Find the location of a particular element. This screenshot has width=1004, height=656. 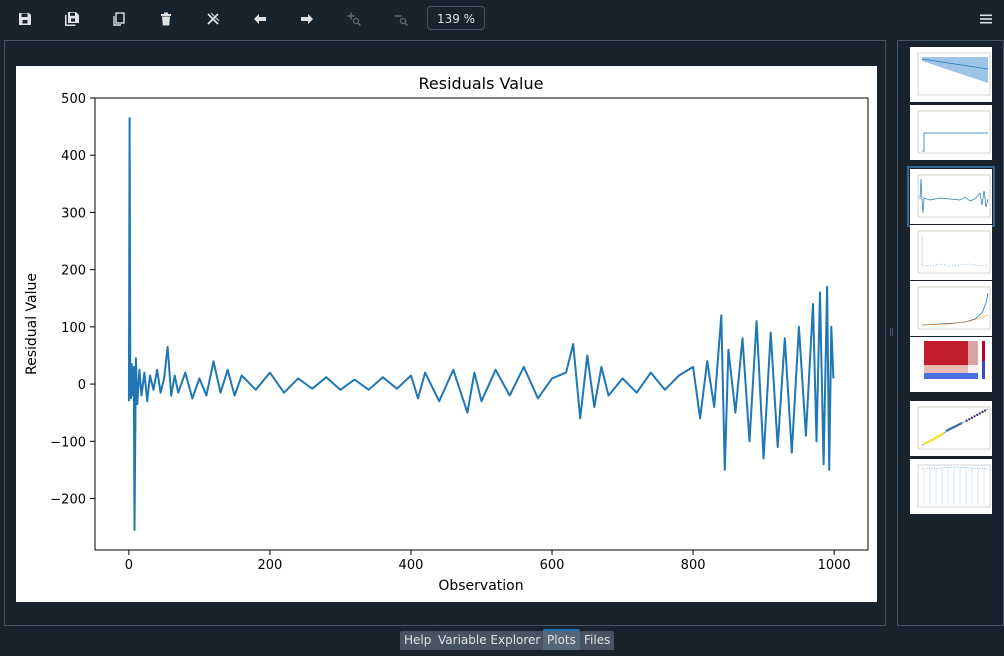

stem-thumbnail-image is located at coordinates (954, 486).